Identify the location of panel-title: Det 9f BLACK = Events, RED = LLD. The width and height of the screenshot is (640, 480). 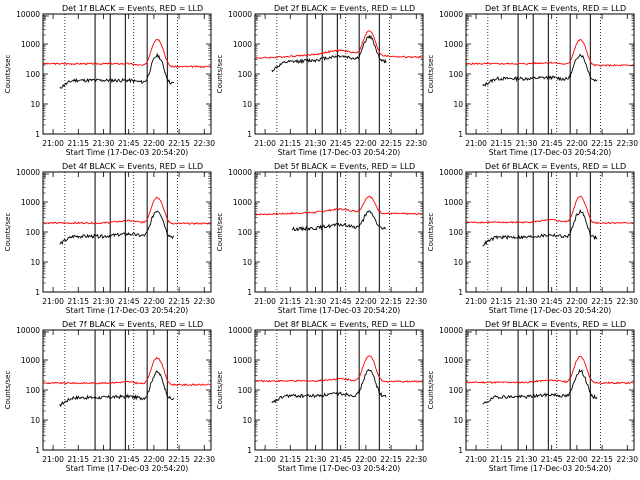
(555, 324).